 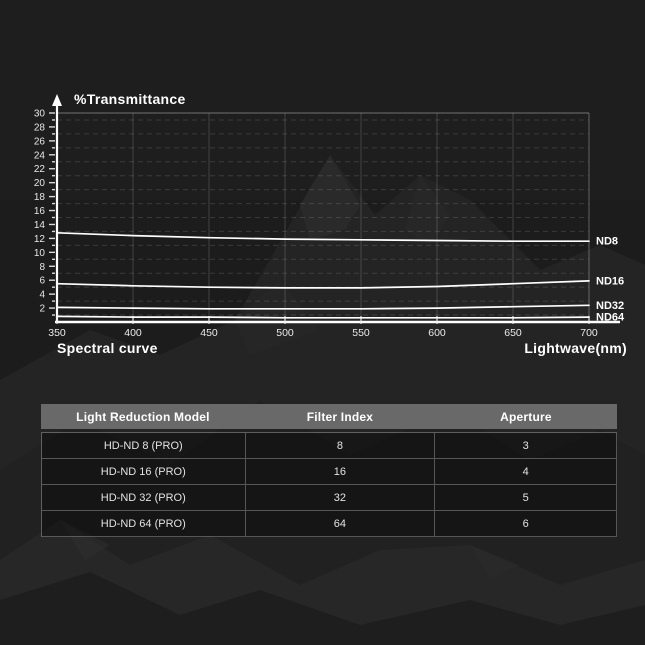 What do you see at coordinates (209, 333) in the screenshot?
I see `x-tick-label: 450` at bounding box center [209, 333].